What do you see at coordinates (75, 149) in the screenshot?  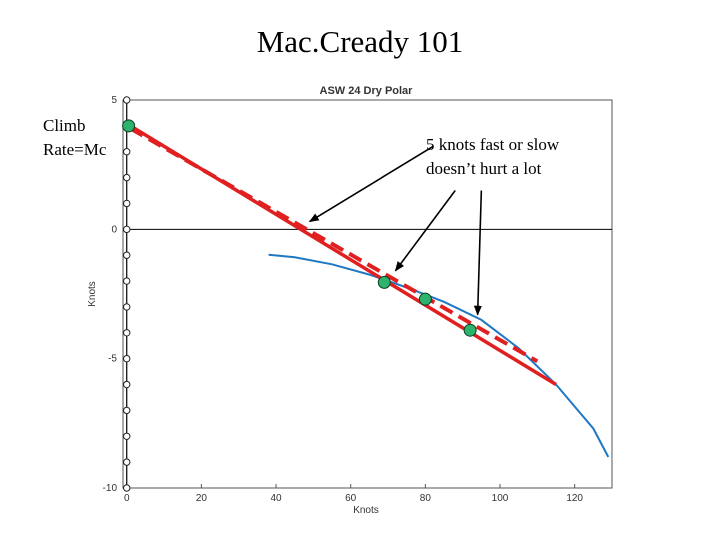 I see `climb-label-line2: Rate=Mc` at bounding box center [75, 149].